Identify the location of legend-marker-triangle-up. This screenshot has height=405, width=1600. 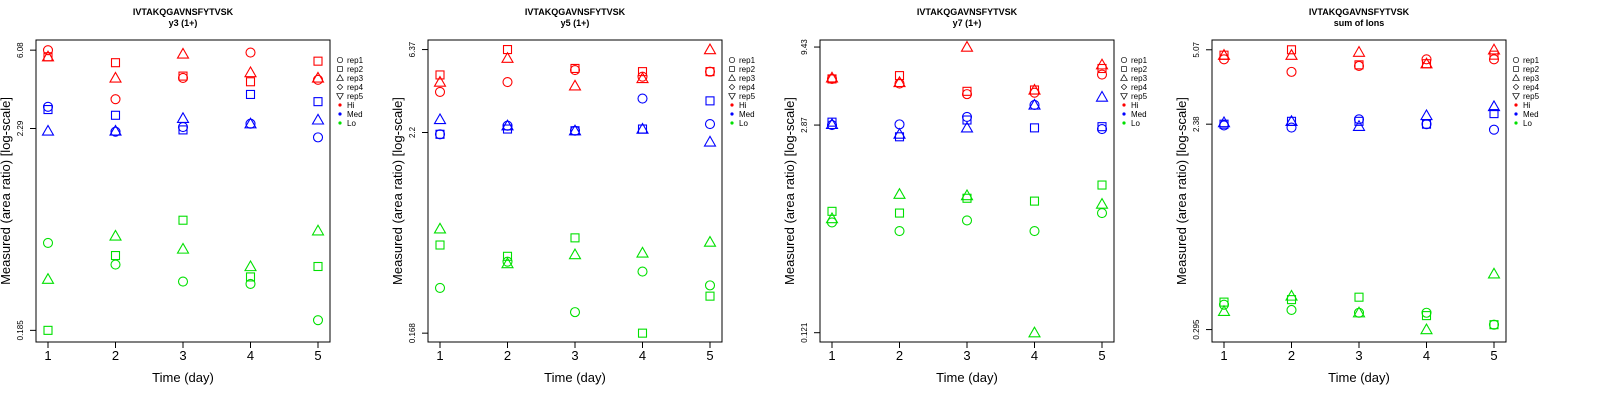
(1516, 77).